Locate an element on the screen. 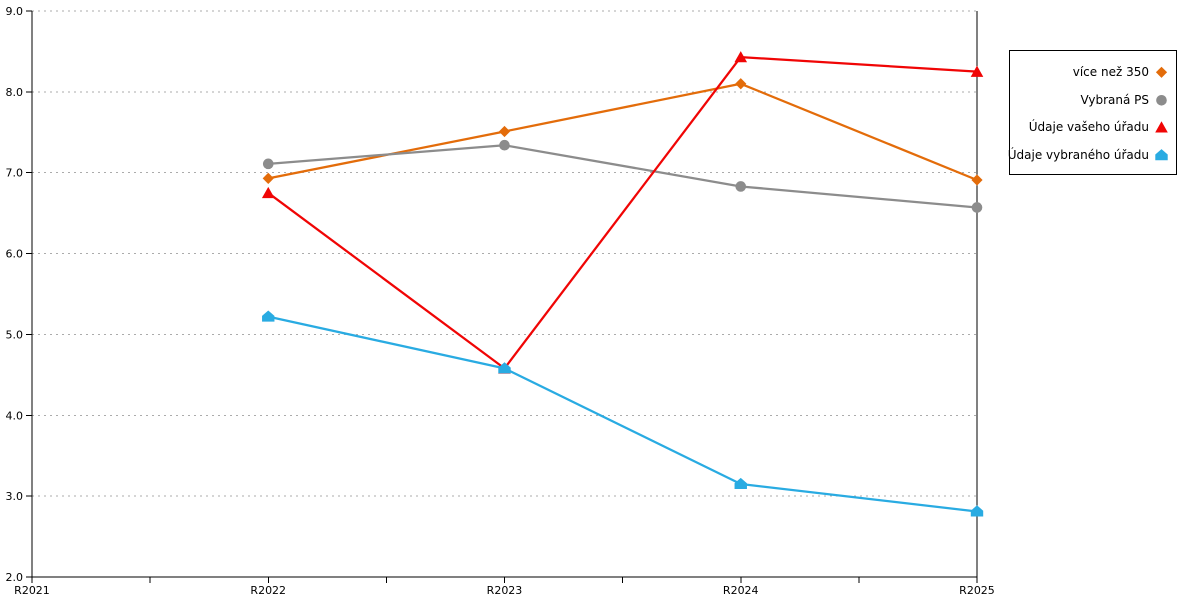  circle-glyph is located at coordinates (1161, 100).